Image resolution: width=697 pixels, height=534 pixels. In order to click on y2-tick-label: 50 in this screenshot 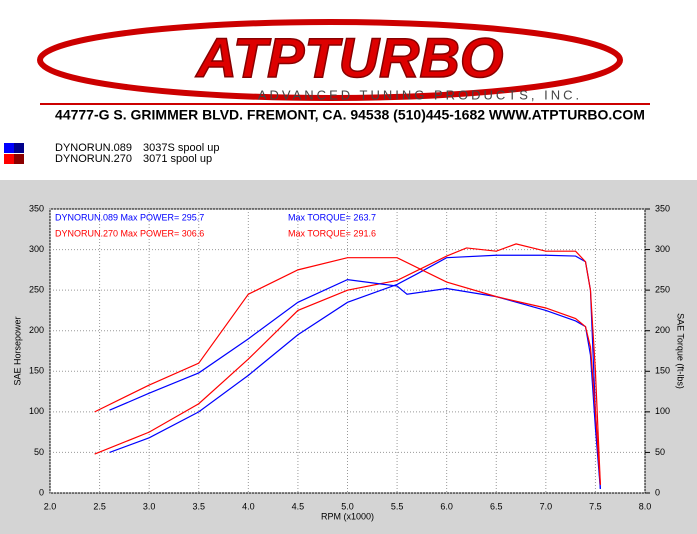, I will do `click(660, 452)`.